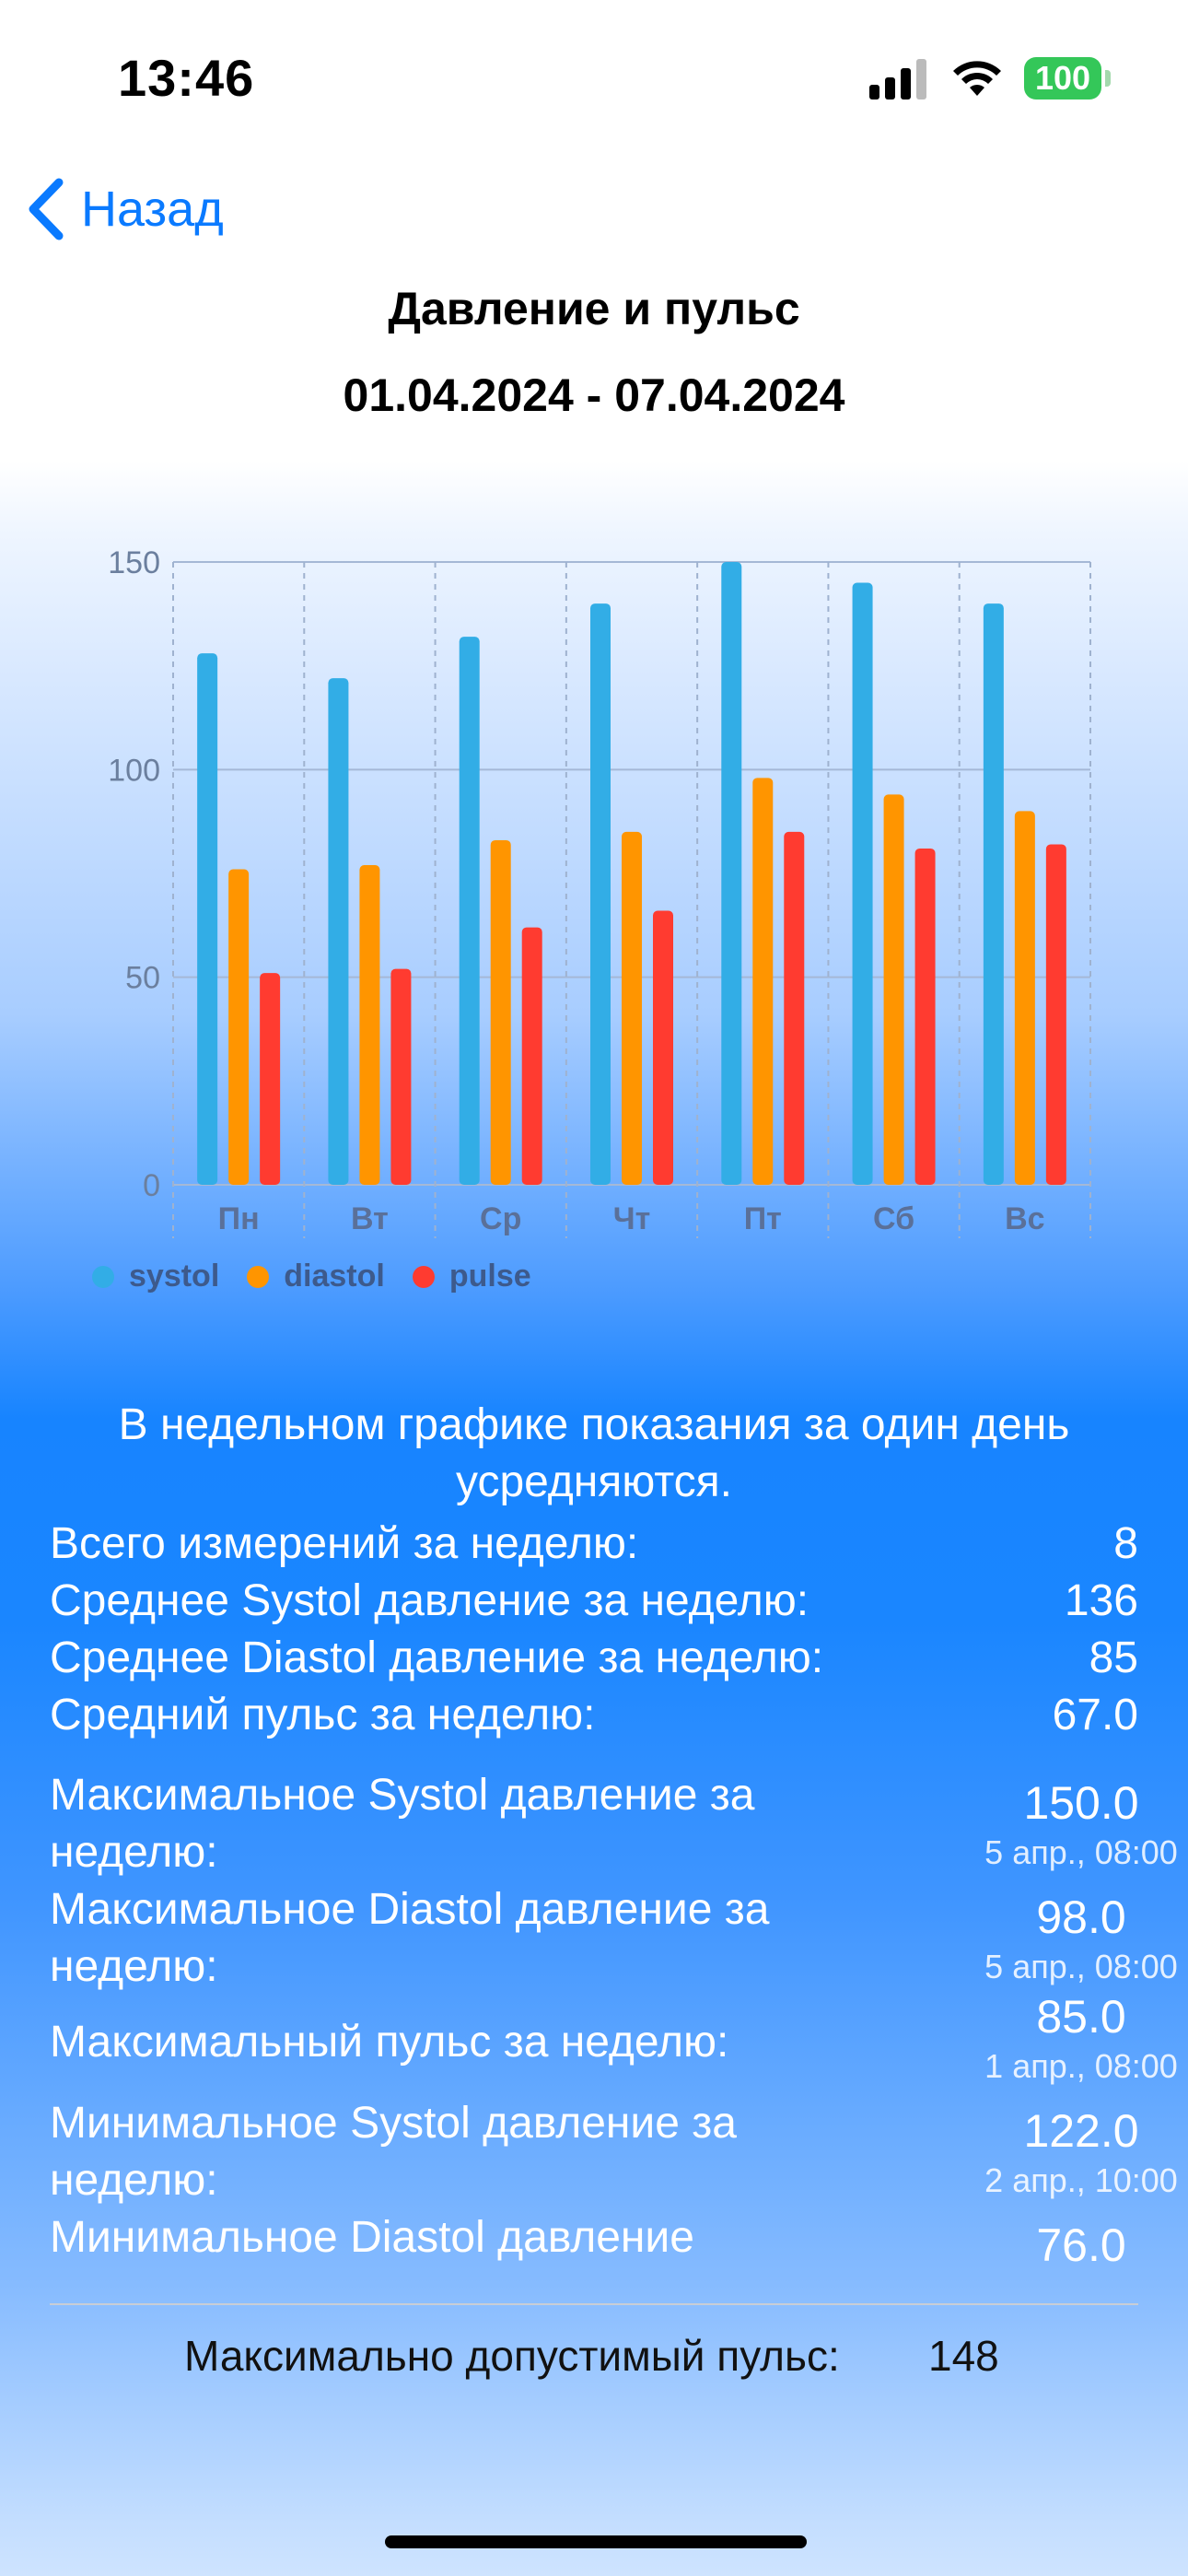  Describe the element at coordinates (372, 2237) in the screenshot. I see `stat-label: Минимальное Diastol давление` at that location.